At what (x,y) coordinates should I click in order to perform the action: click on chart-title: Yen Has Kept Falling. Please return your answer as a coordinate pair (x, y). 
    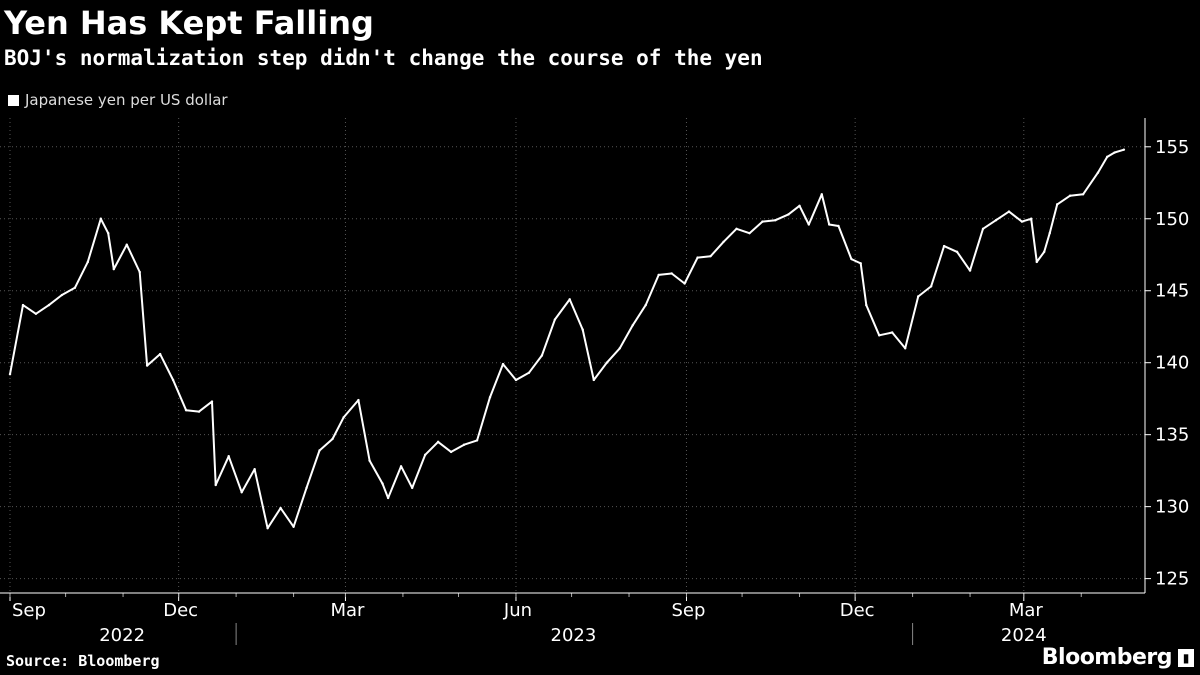
    Looking at the image, I should click on (189, 23).